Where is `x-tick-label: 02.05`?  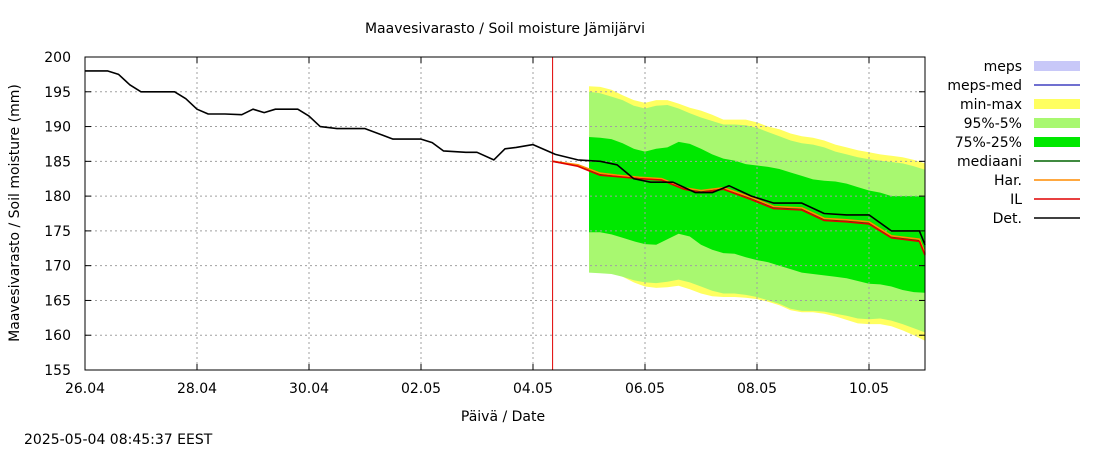 x-tick-label: 02.05 is located at coordinates (421, 389).